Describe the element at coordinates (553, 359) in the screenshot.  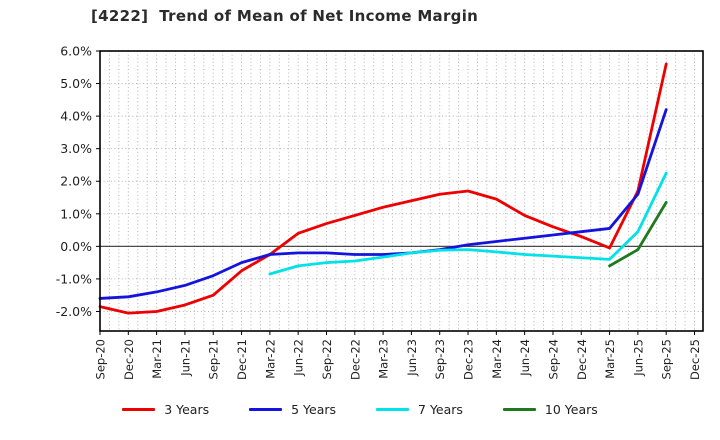
I see `svg-text: Sep-24` at that location.